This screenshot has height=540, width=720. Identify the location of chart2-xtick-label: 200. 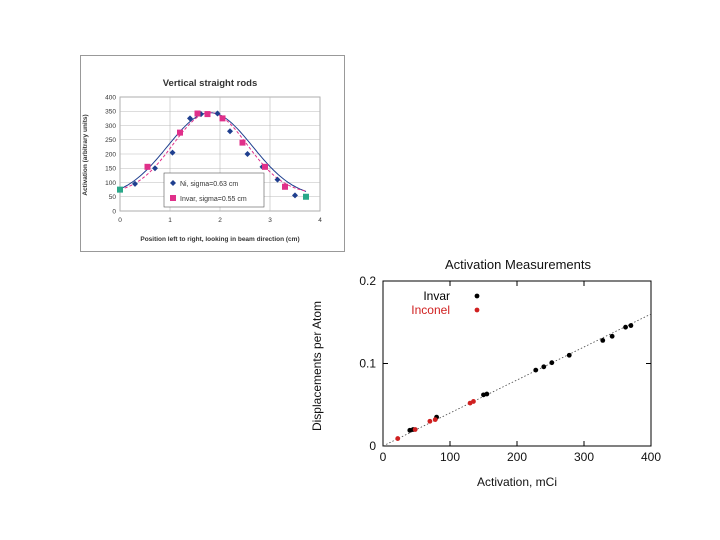
(517, 457).